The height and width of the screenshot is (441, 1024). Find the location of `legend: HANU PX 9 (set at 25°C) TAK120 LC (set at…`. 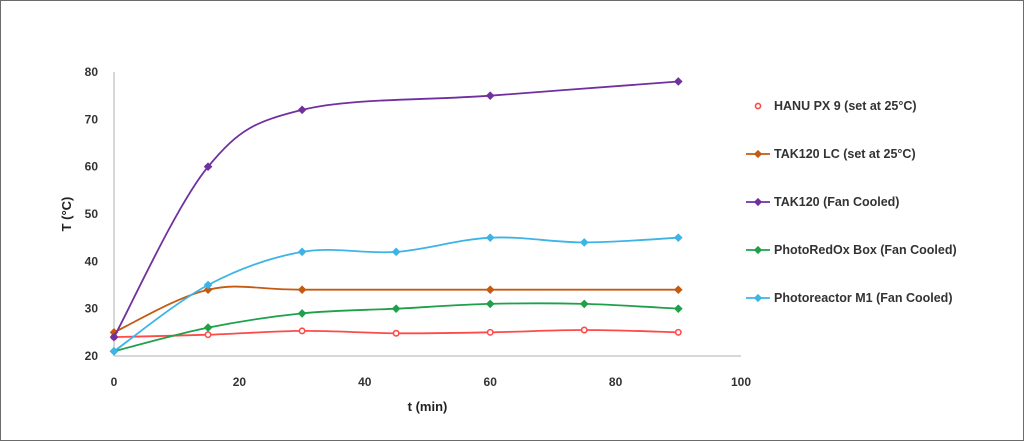

legend: HANU PX 9 (set at 25°C) TAK120 LC (set at… is located at coordinates (851, 202).